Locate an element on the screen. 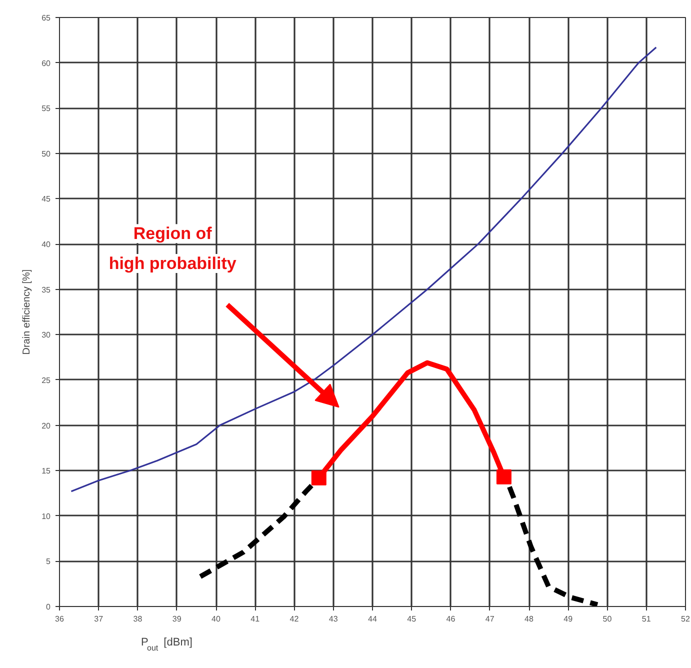 This screenshot has height=668, width=691. x-tick-label: 51 is located at coordinates (647, 619).